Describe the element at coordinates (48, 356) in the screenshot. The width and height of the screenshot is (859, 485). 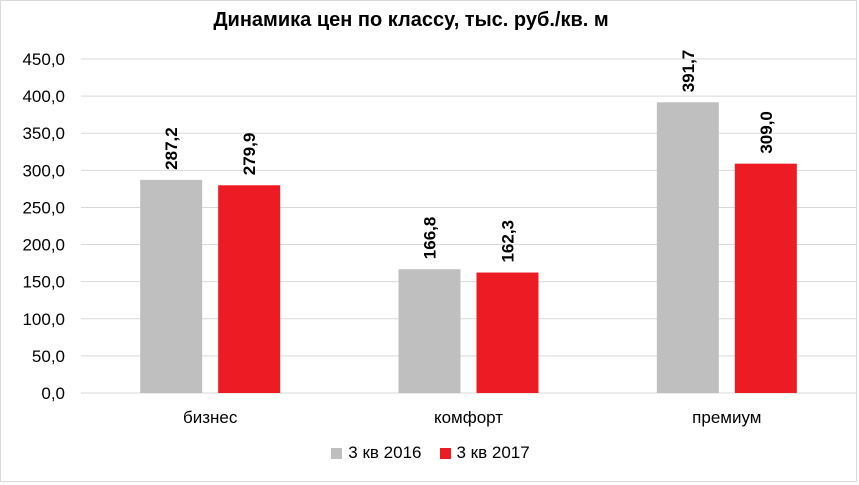
I see `y-tick-label-1: 50,0` at that location.